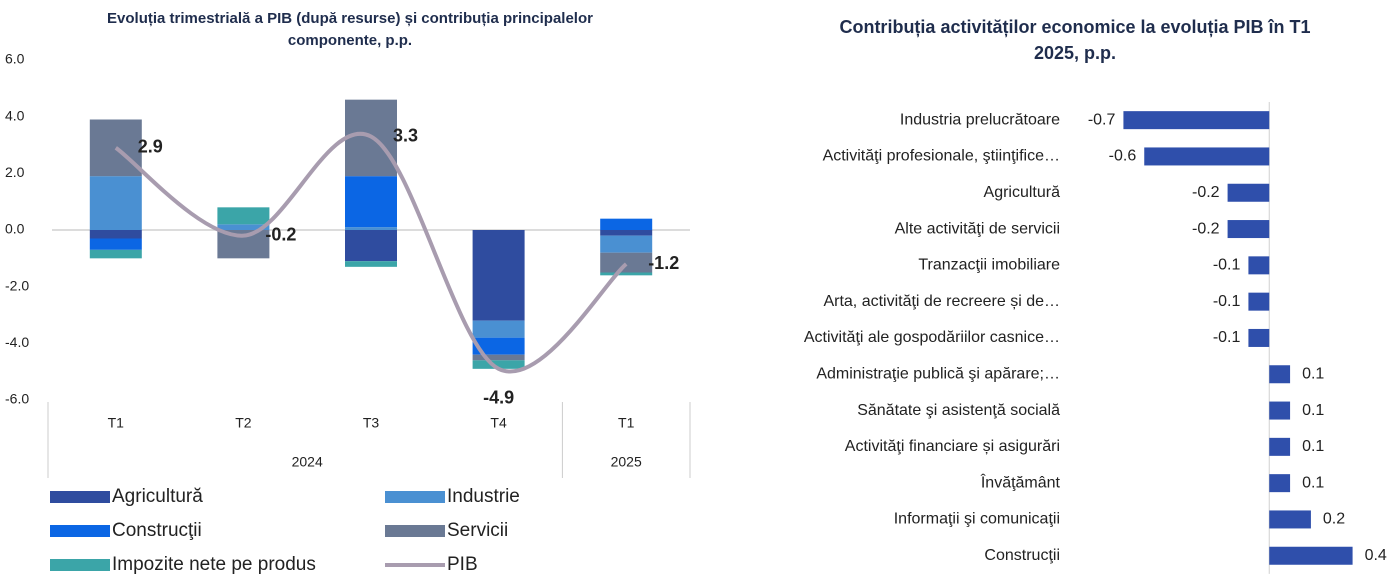  Describe the element at coordinates (405, 135) in the screenshot. I see `data-label: 3.3` at that location.